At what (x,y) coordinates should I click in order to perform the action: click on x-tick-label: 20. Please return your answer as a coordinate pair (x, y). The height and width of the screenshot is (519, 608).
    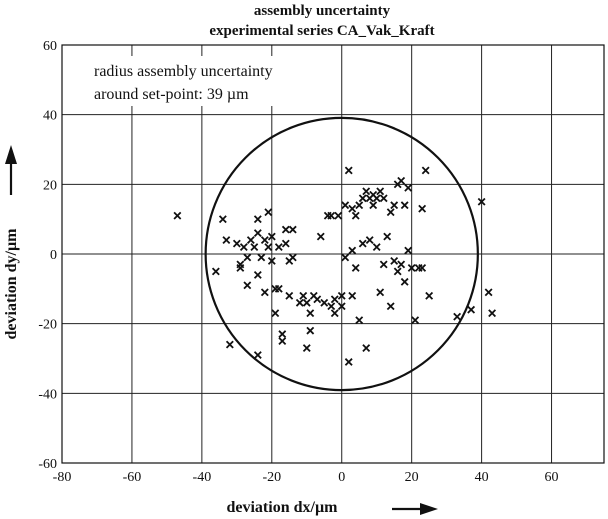
    Looking at the image, I should click on (412, 477).